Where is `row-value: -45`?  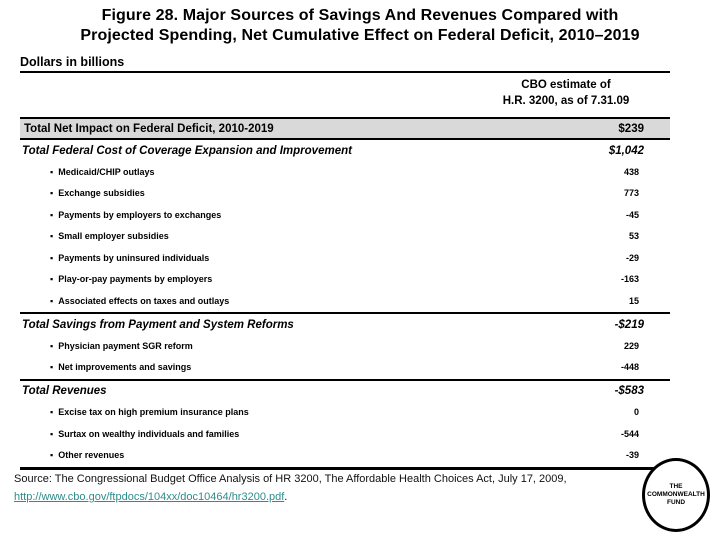
row-value: -45 is located at coordinates (632, 214).